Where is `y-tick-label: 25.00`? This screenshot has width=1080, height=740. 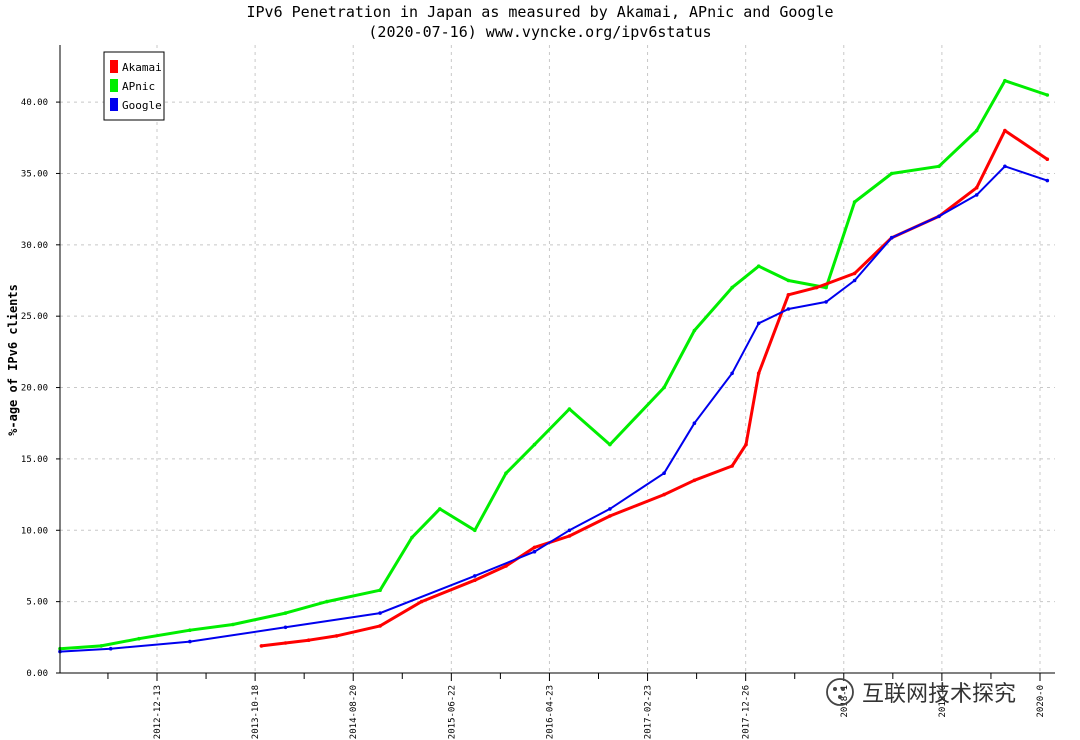 y-tick-label: 25.00 is located at coordinates (34, 317).